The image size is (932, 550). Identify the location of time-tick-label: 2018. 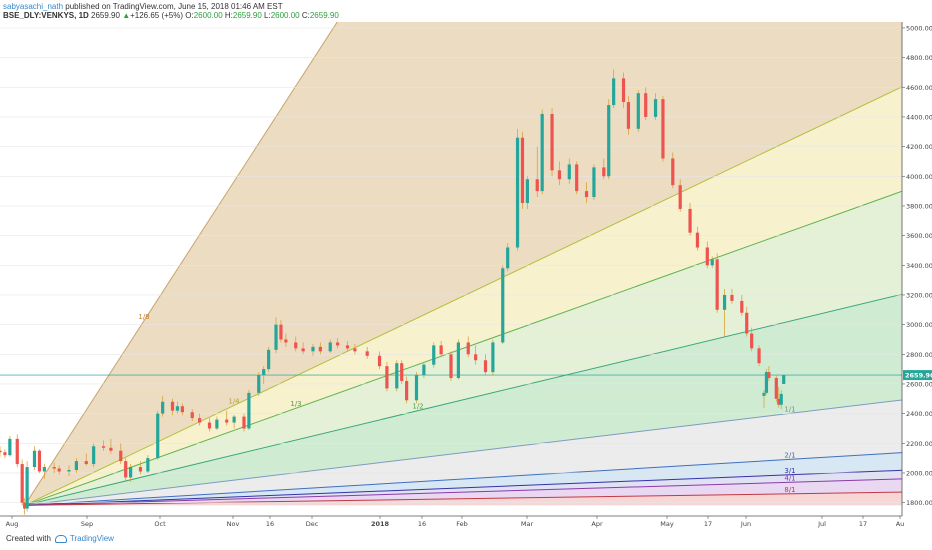
(380, 524).